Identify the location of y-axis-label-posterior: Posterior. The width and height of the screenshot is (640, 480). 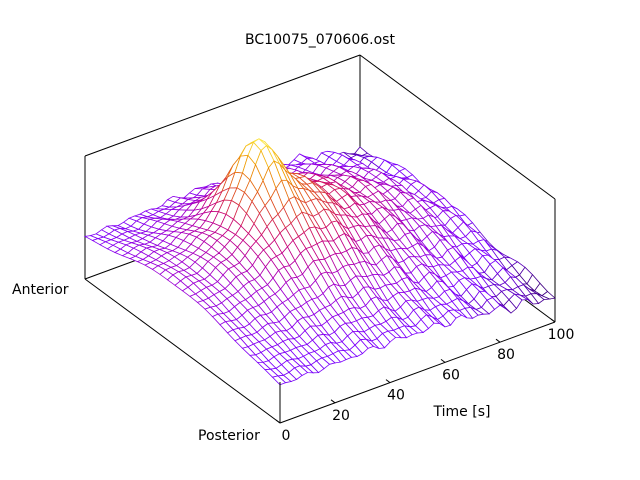
(229, 436).